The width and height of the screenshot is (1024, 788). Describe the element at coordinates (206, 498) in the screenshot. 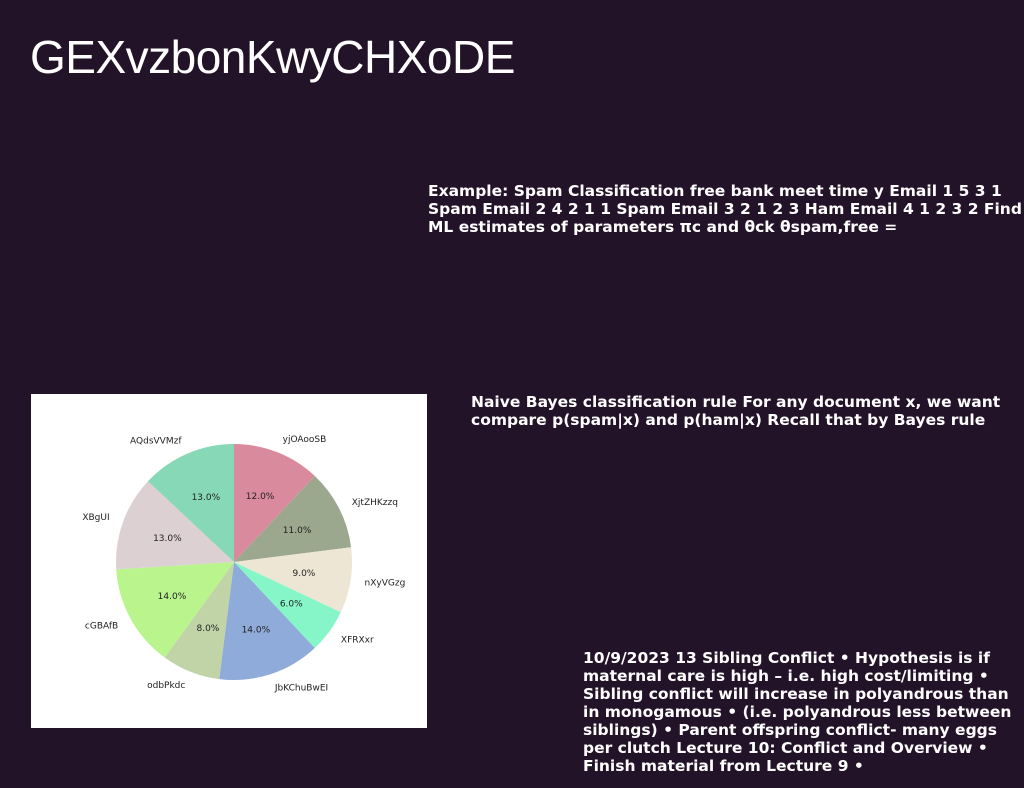

I see `pie-pct-label-AQdsVVMzf: 13.0%` at that location.